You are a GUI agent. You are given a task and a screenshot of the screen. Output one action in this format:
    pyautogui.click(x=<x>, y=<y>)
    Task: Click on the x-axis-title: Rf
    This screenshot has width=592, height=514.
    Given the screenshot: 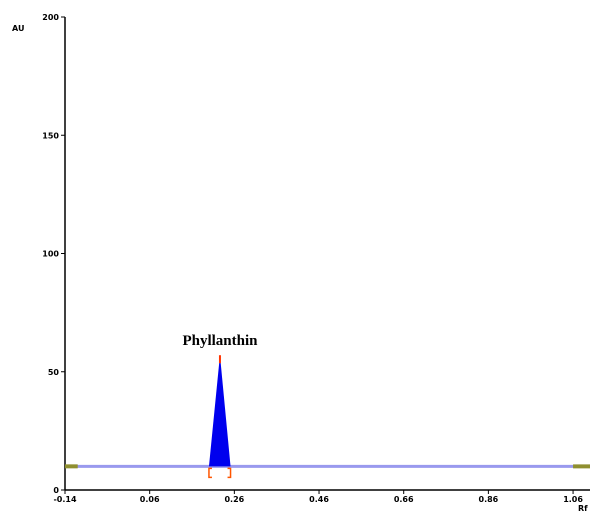 What is the action you would take?
    pyautogui.click(x=583, y=508)
    